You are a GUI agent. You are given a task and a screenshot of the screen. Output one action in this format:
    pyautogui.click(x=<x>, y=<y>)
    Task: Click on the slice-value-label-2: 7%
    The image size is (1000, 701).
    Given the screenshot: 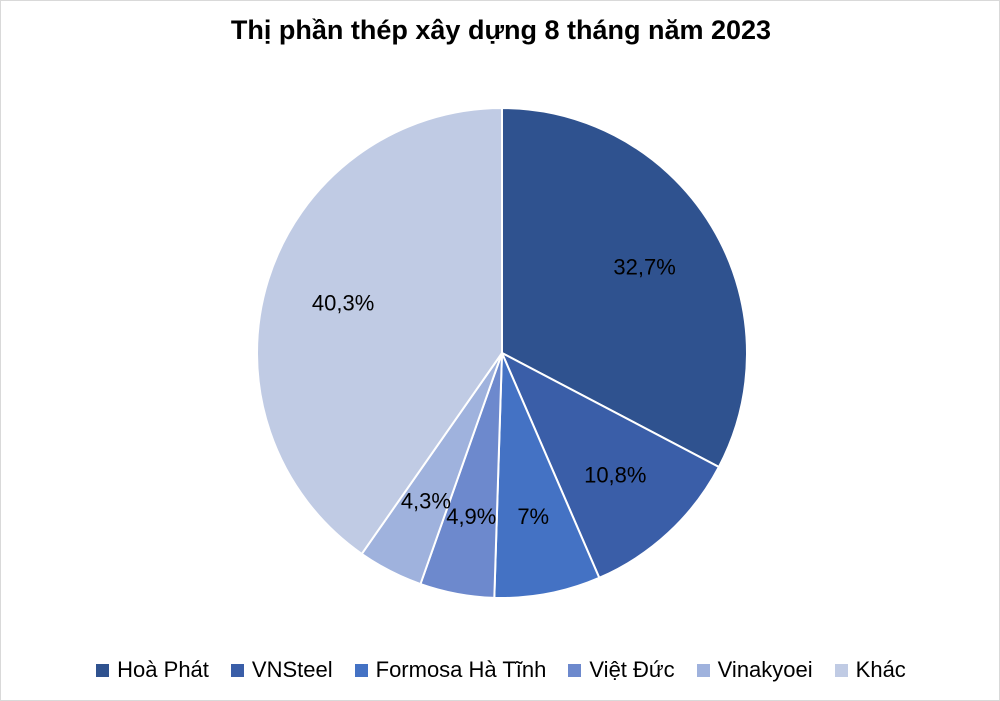 What is the action you would take?
    pyautogui.click(x=533, y=516)
    